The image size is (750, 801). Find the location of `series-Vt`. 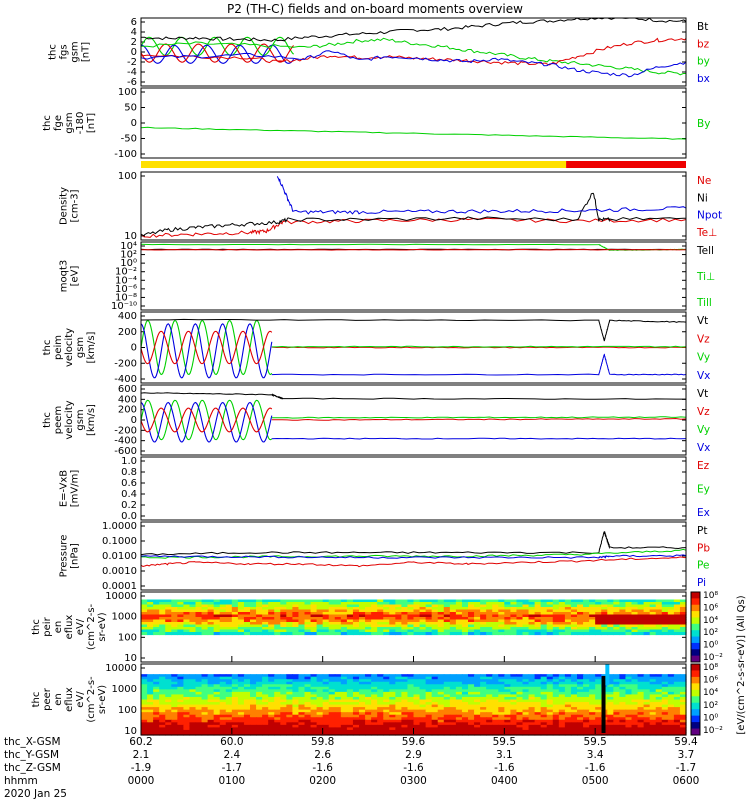

series-Vt is located at coordinates (413, 330).